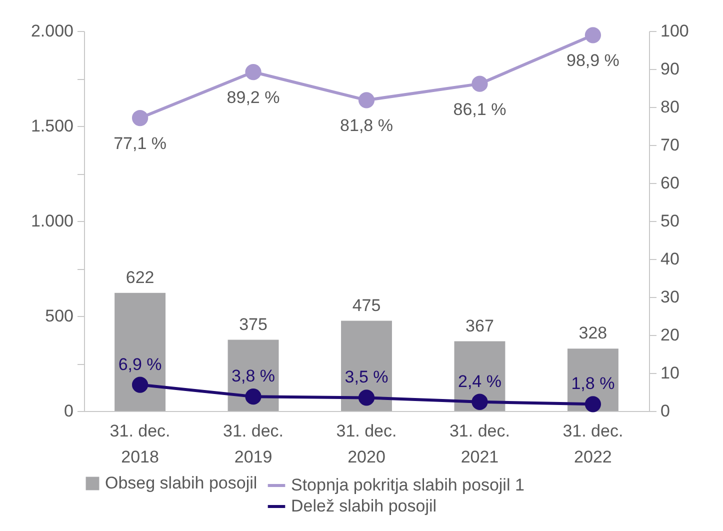 This screenshot has height=531, width=723. I want to click on x-tick-label: 31. dec. 2021, so click(479, 444).